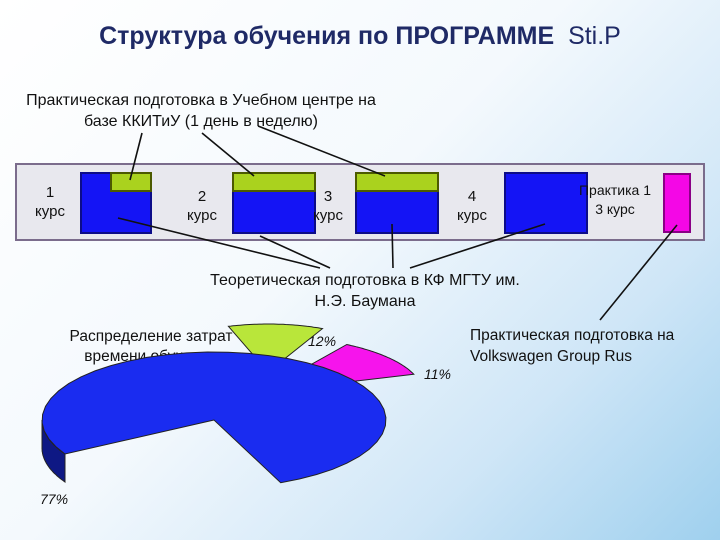  I want to click on year-3-word: курс, so click(328, 215).